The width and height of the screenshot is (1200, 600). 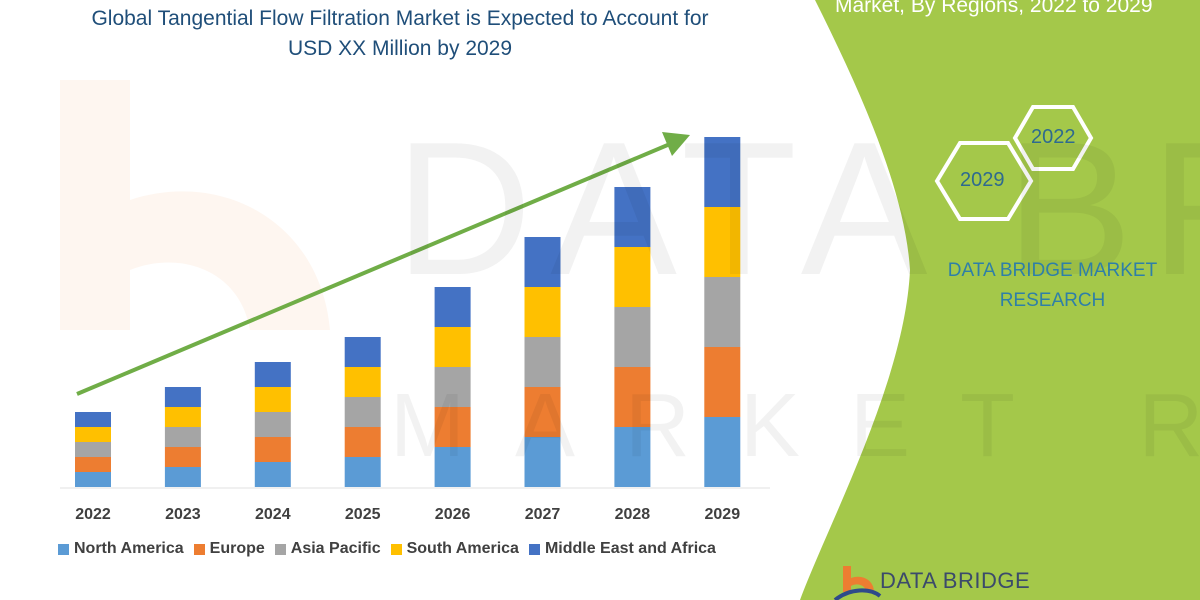 I want to click on x-tick-label: 2027, so click(x=543, y=514).